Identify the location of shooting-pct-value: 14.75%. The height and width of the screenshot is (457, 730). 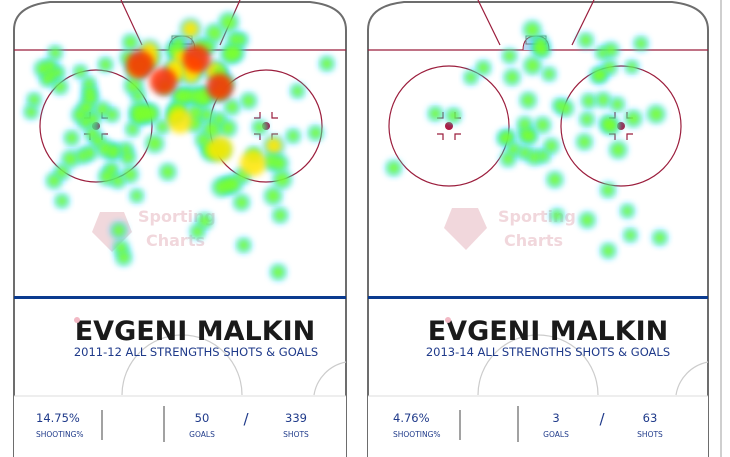
(58, 418).